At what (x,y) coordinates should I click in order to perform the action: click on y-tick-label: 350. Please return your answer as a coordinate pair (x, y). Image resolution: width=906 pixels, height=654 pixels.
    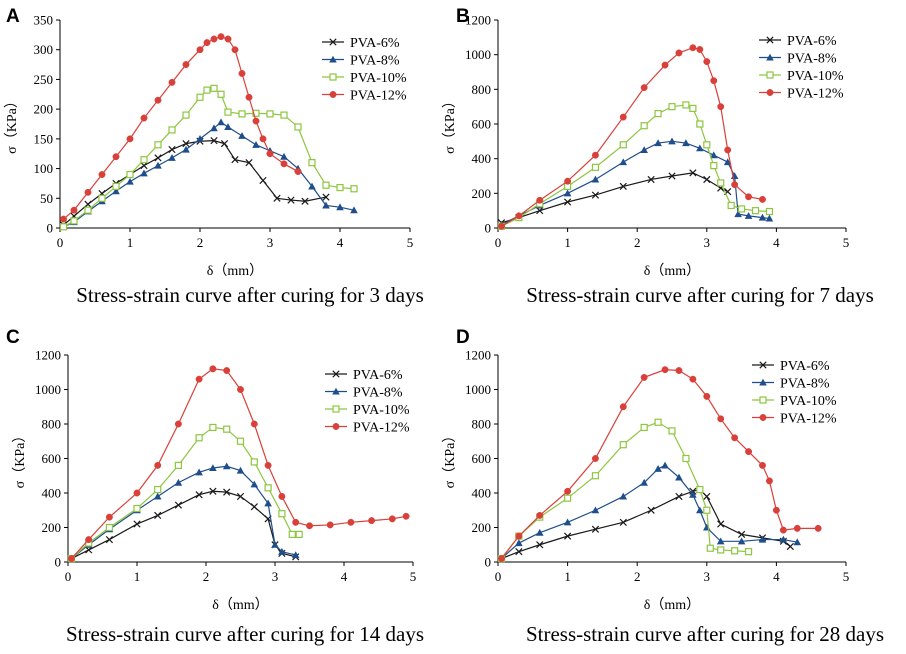
    Looking at the image, I should click on (44, 20).